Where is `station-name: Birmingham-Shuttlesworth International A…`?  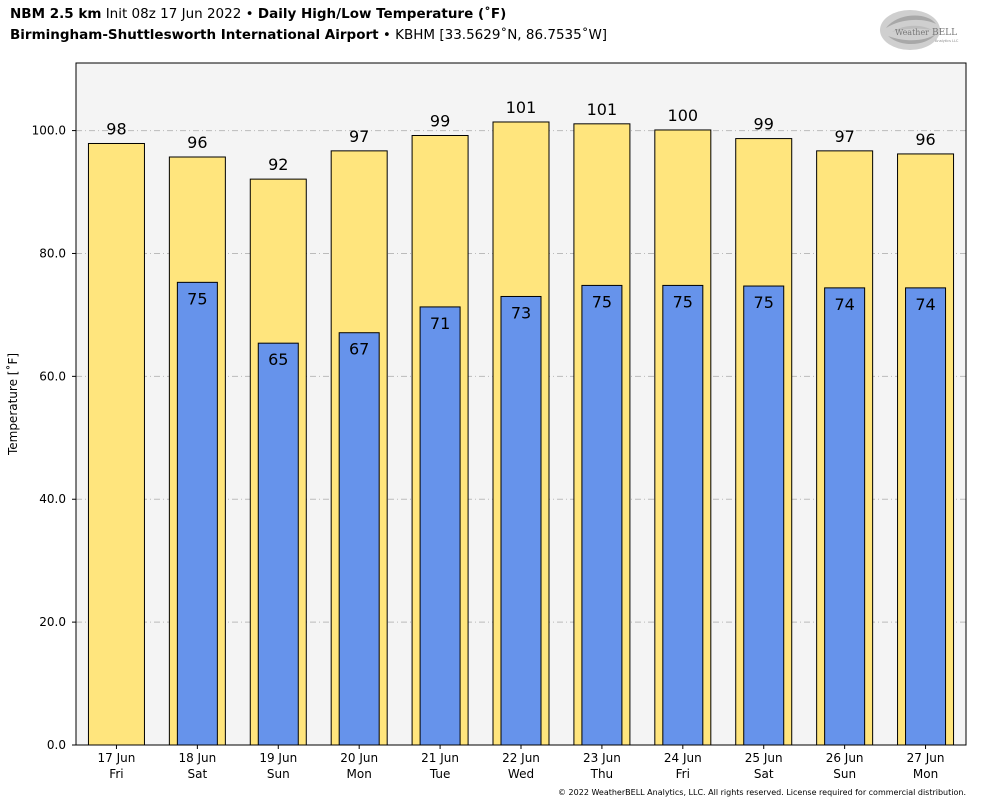
station-name: Birmingham-Shuttlesworth International A… is located at coordinates (194, 35).